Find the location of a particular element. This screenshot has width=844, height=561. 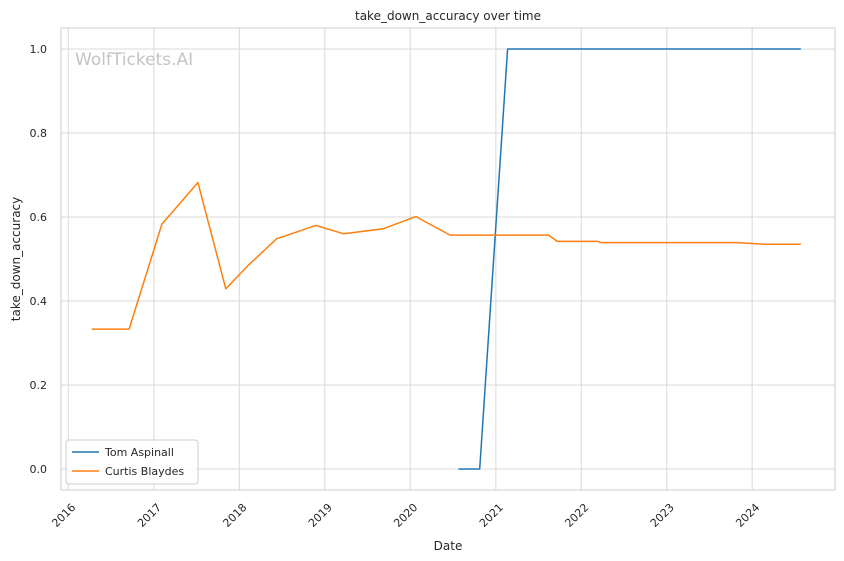

y-tick-labels: 0.0 0.2 0.4 0.6 0.8 1.0 is located at coordinates (39, 259).